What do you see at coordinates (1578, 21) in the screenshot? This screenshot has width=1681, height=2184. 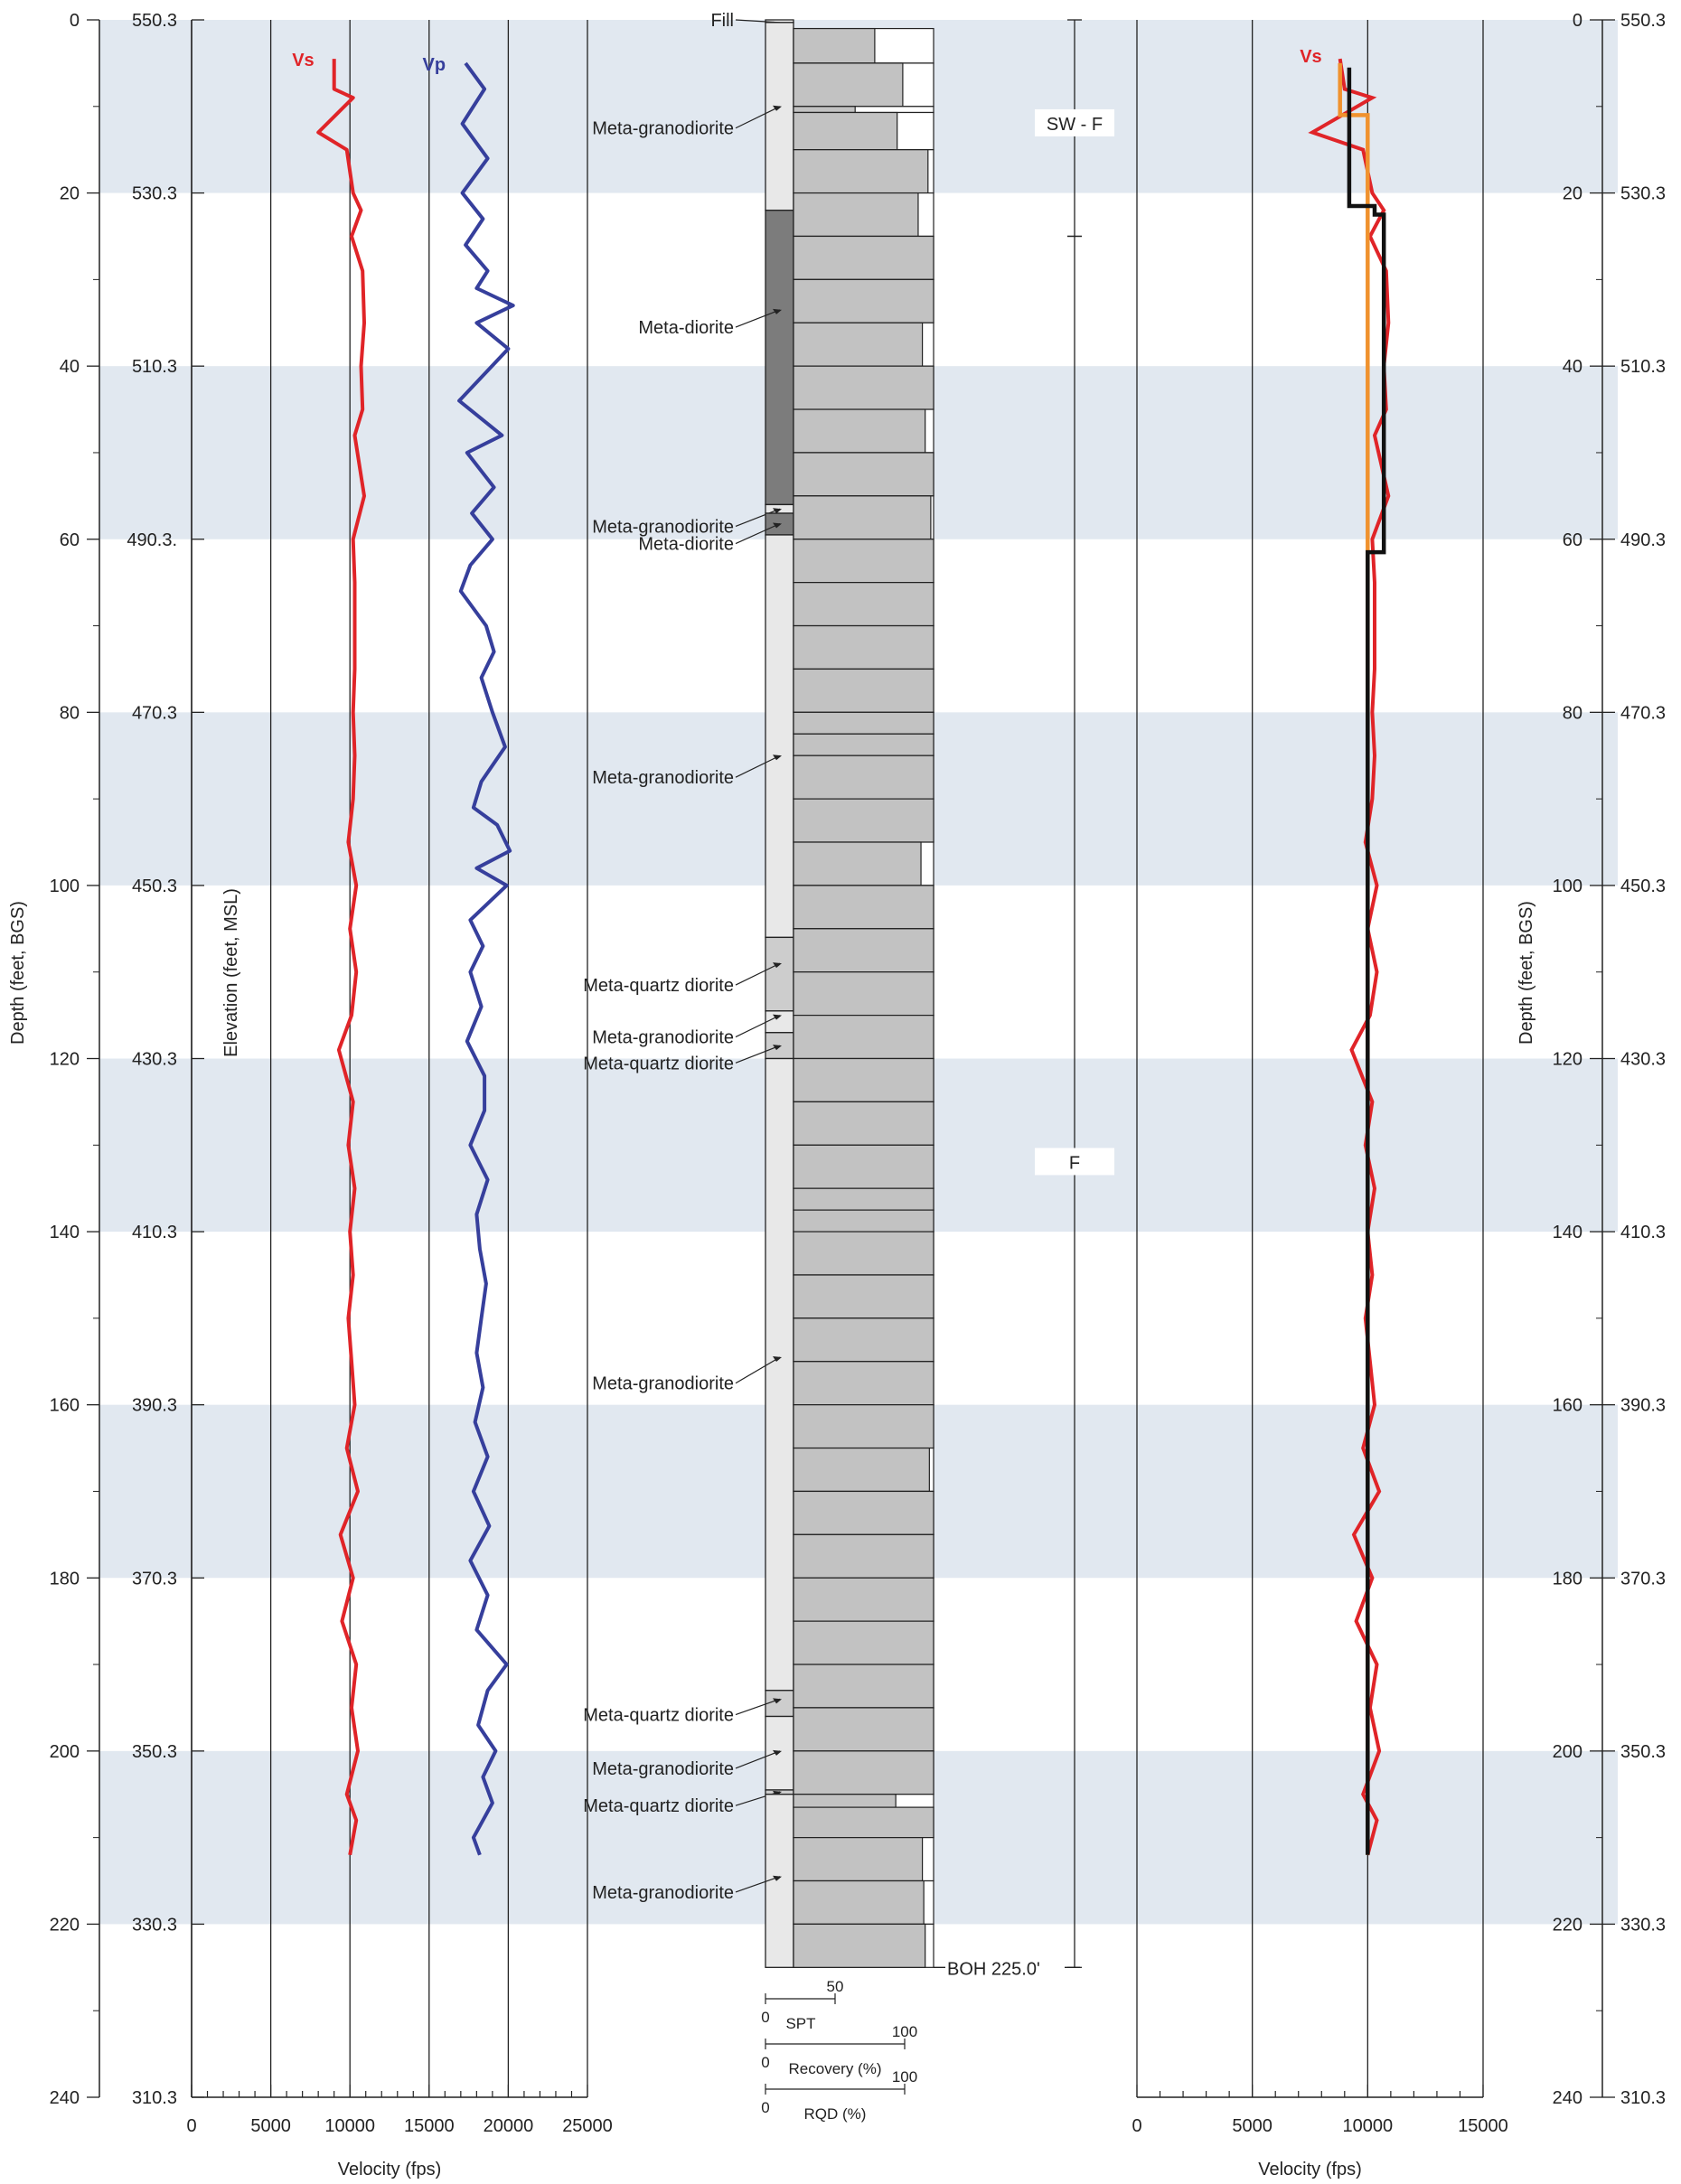 I see `right-depth-tick-label: 0` at bounding box center [1578, 21].